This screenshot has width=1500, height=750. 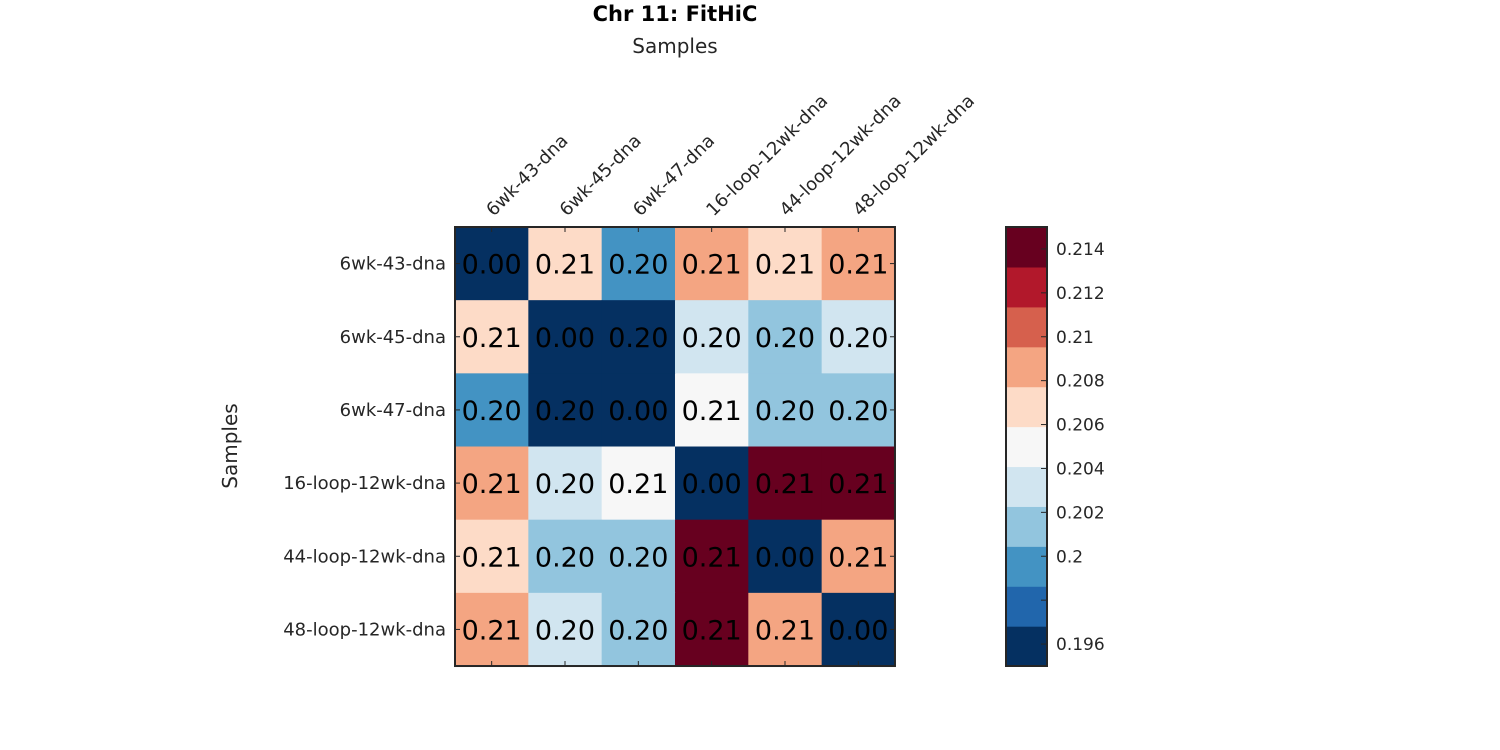 What do you see at coordinates (841, 156) in the screenshot?
I see `x-tick-label: 44-loop-12wk-dna` at bounding box center [841, 156].